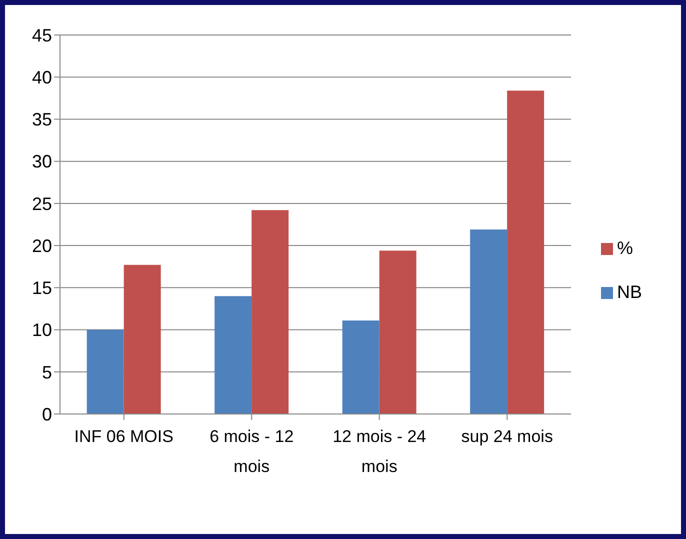 The image size is (686, 539). What do you see at coordinates (625, 248) in the screenshot?
I see `legend-label: %` at bounding box center [625, 248].